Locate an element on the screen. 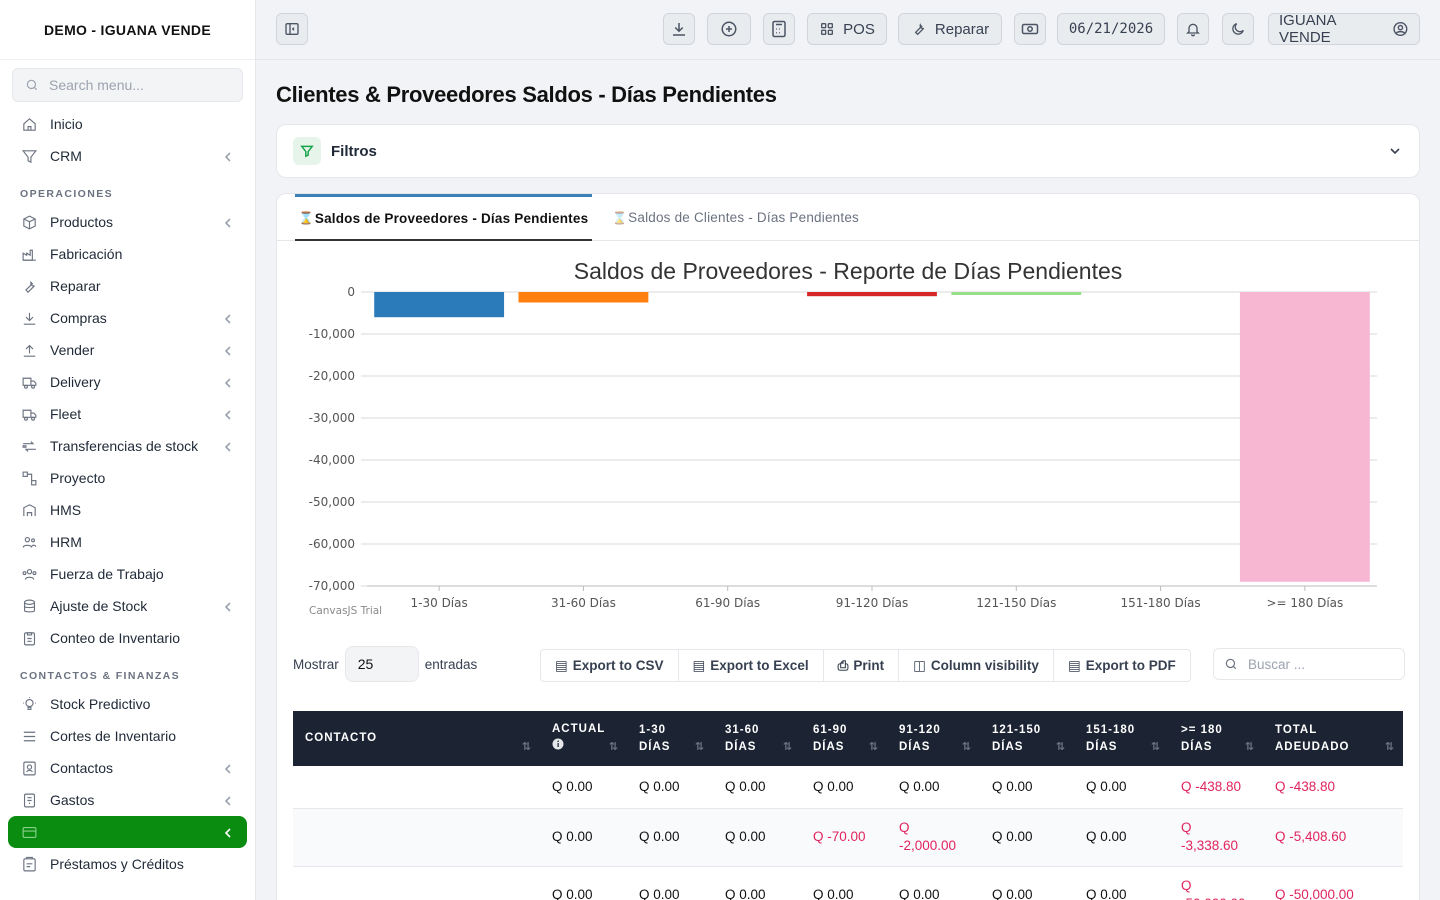 The image size is (1440, 900). column-header: 121-150 DÍAS ⇅ is located at coordinates (1027, 738).